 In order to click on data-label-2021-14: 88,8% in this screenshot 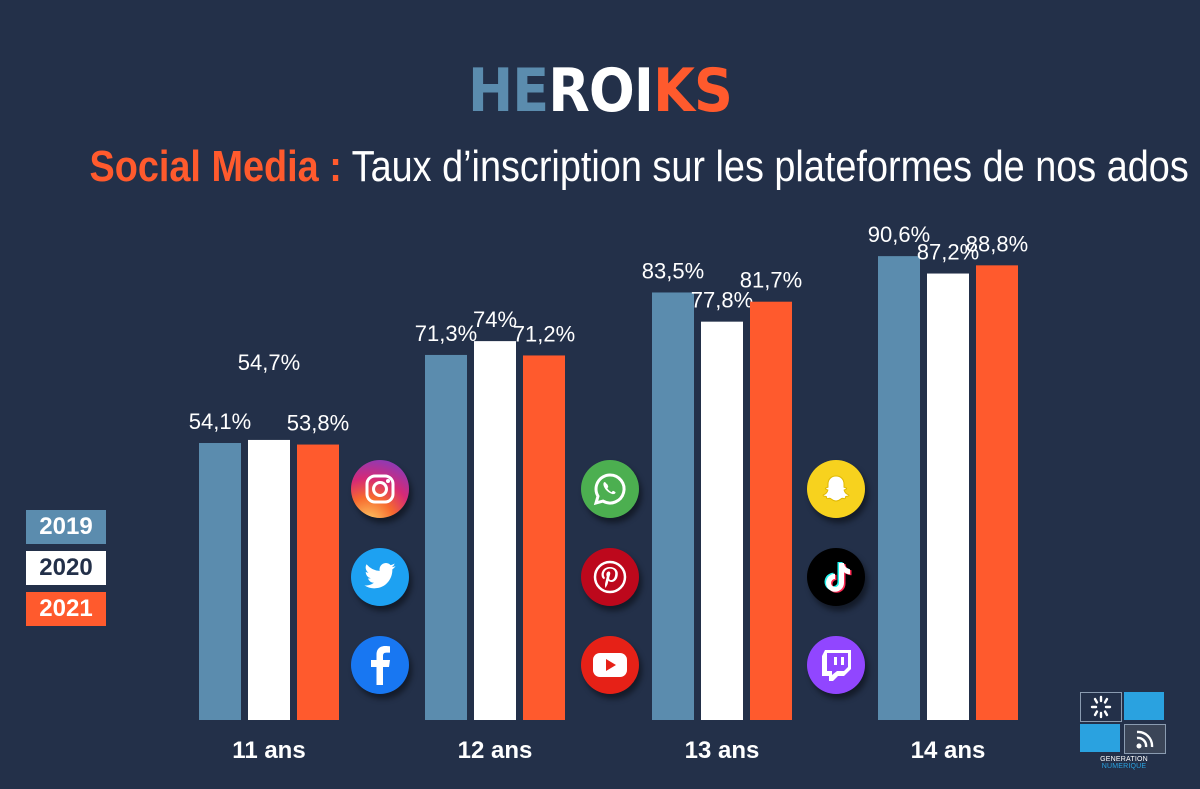, I will do `click(997, 243)`.